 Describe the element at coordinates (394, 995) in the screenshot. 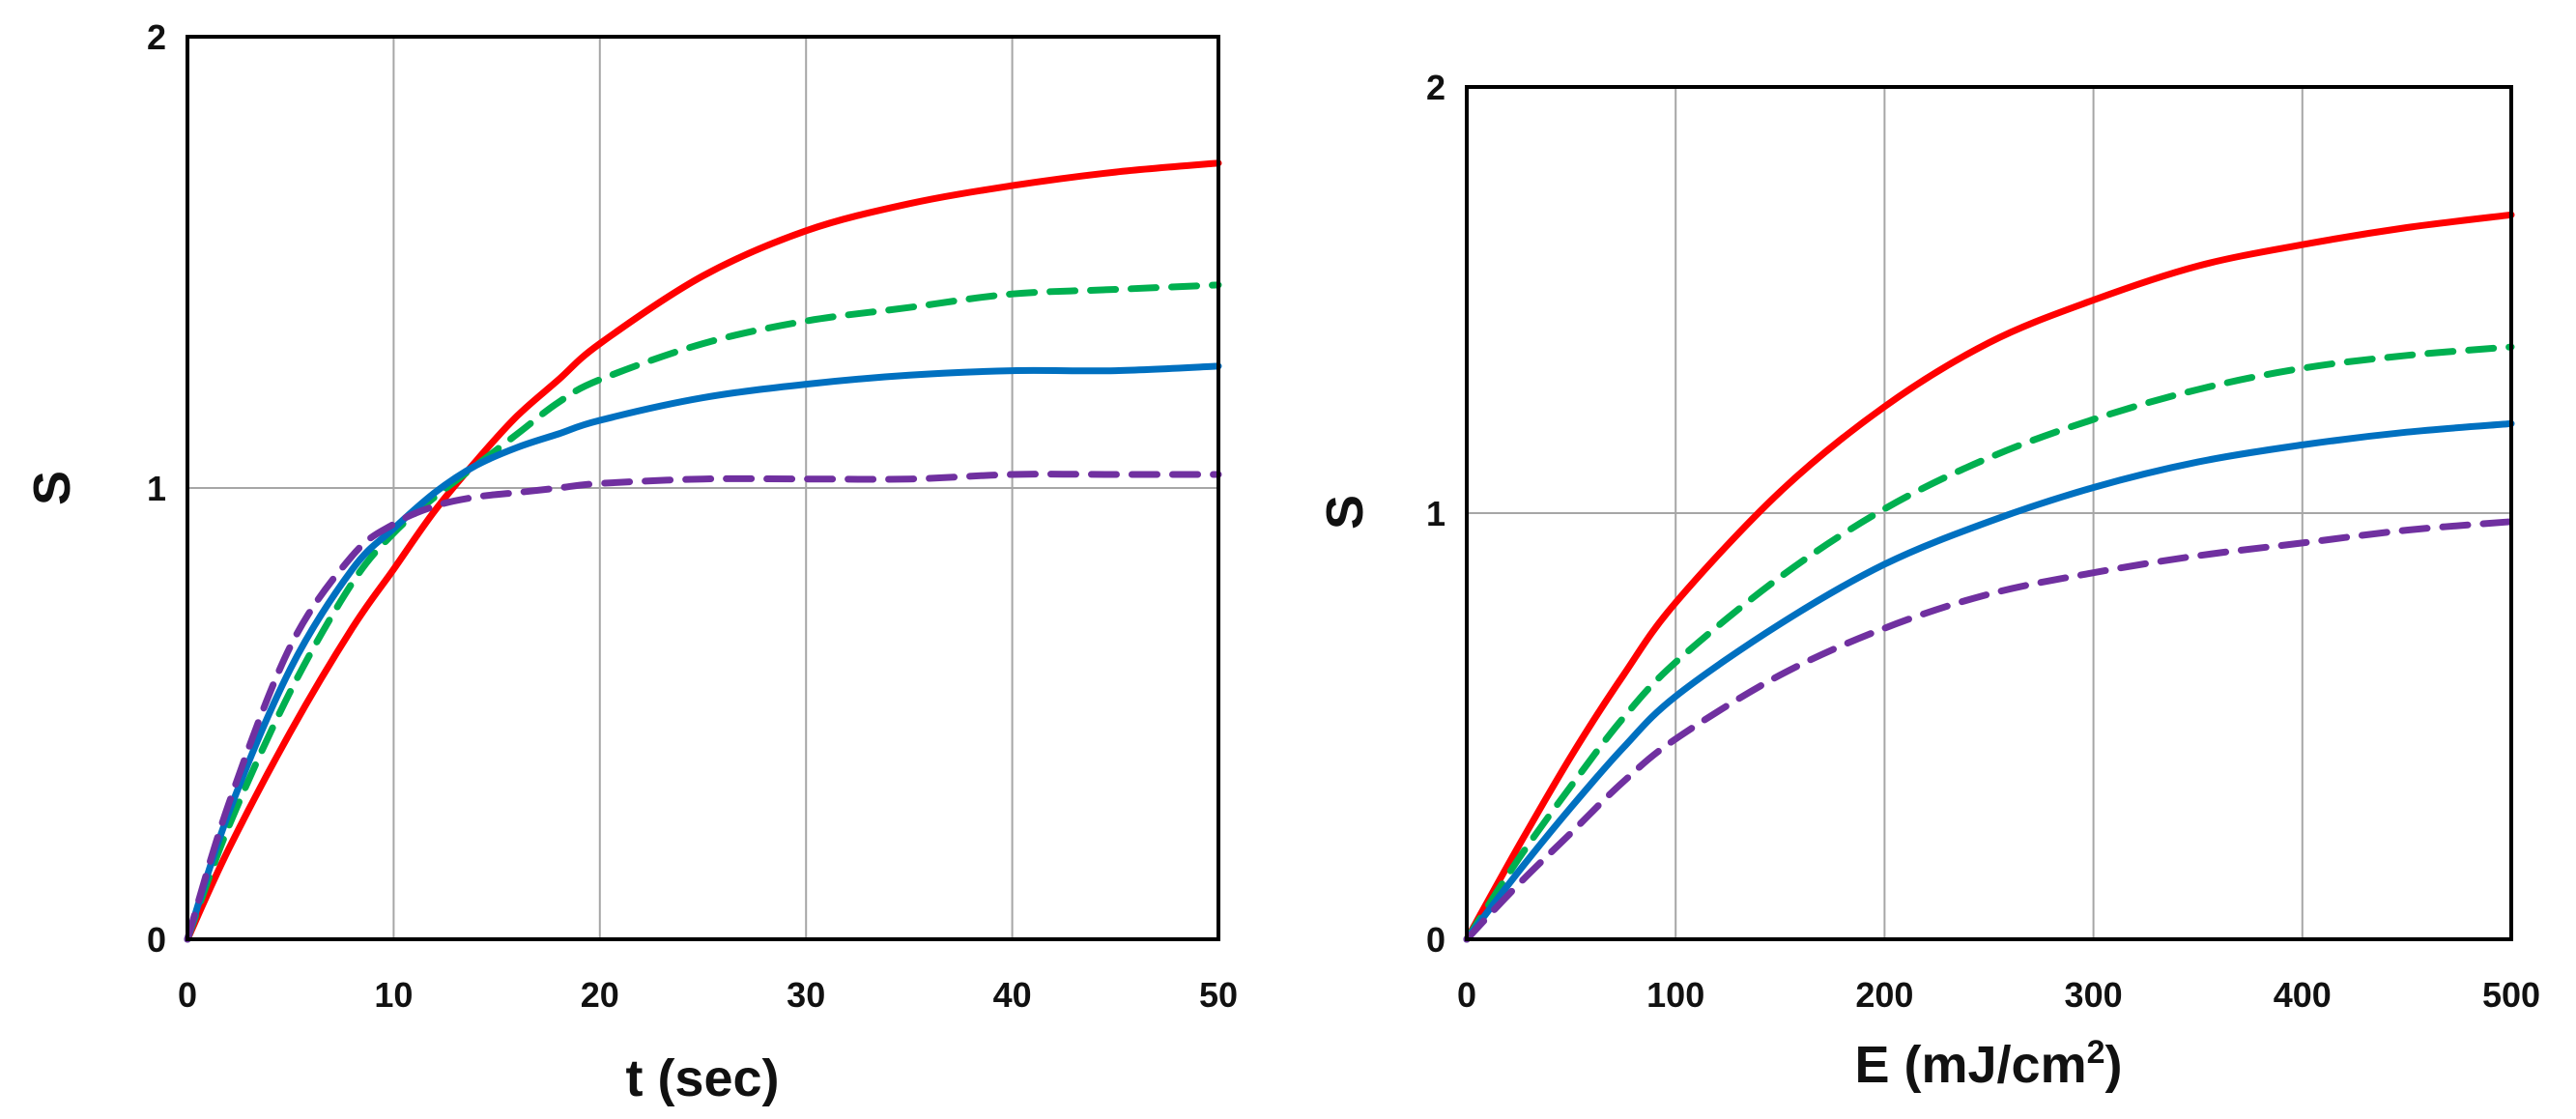

I see `left-chart-x-tick-label: 10` at that location.